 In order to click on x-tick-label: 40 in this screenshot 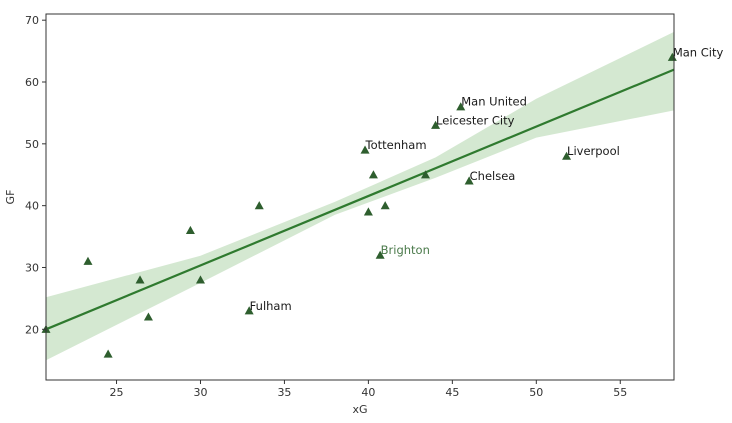, I will do `click(368, 392)`.